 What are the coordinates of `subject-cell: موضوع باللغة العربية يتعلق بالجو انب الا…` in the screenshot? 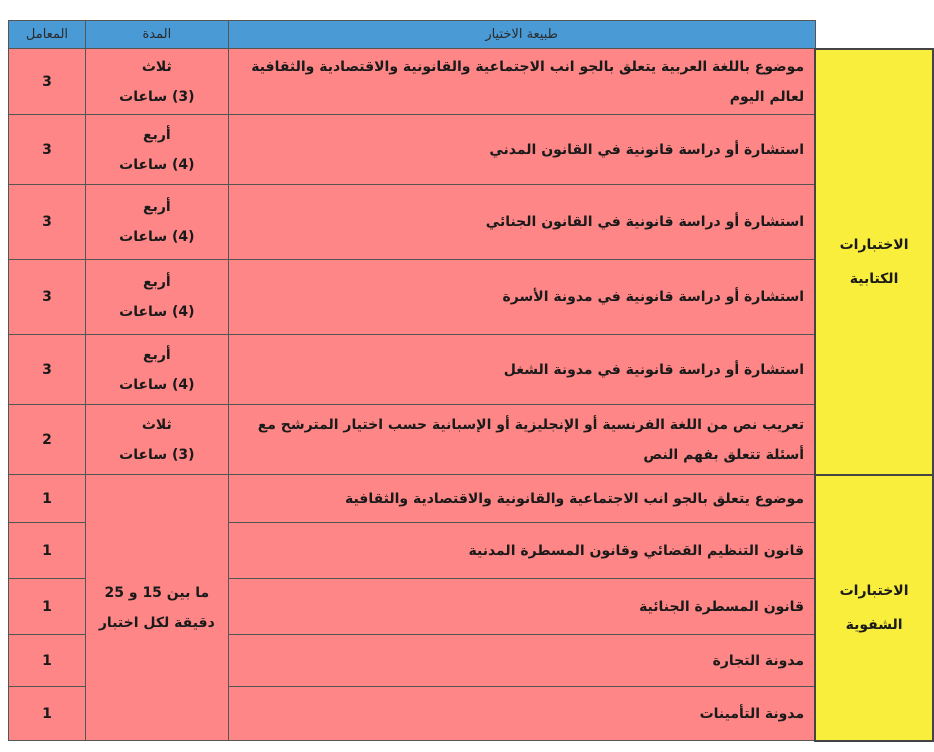 It's located at (521, 81).